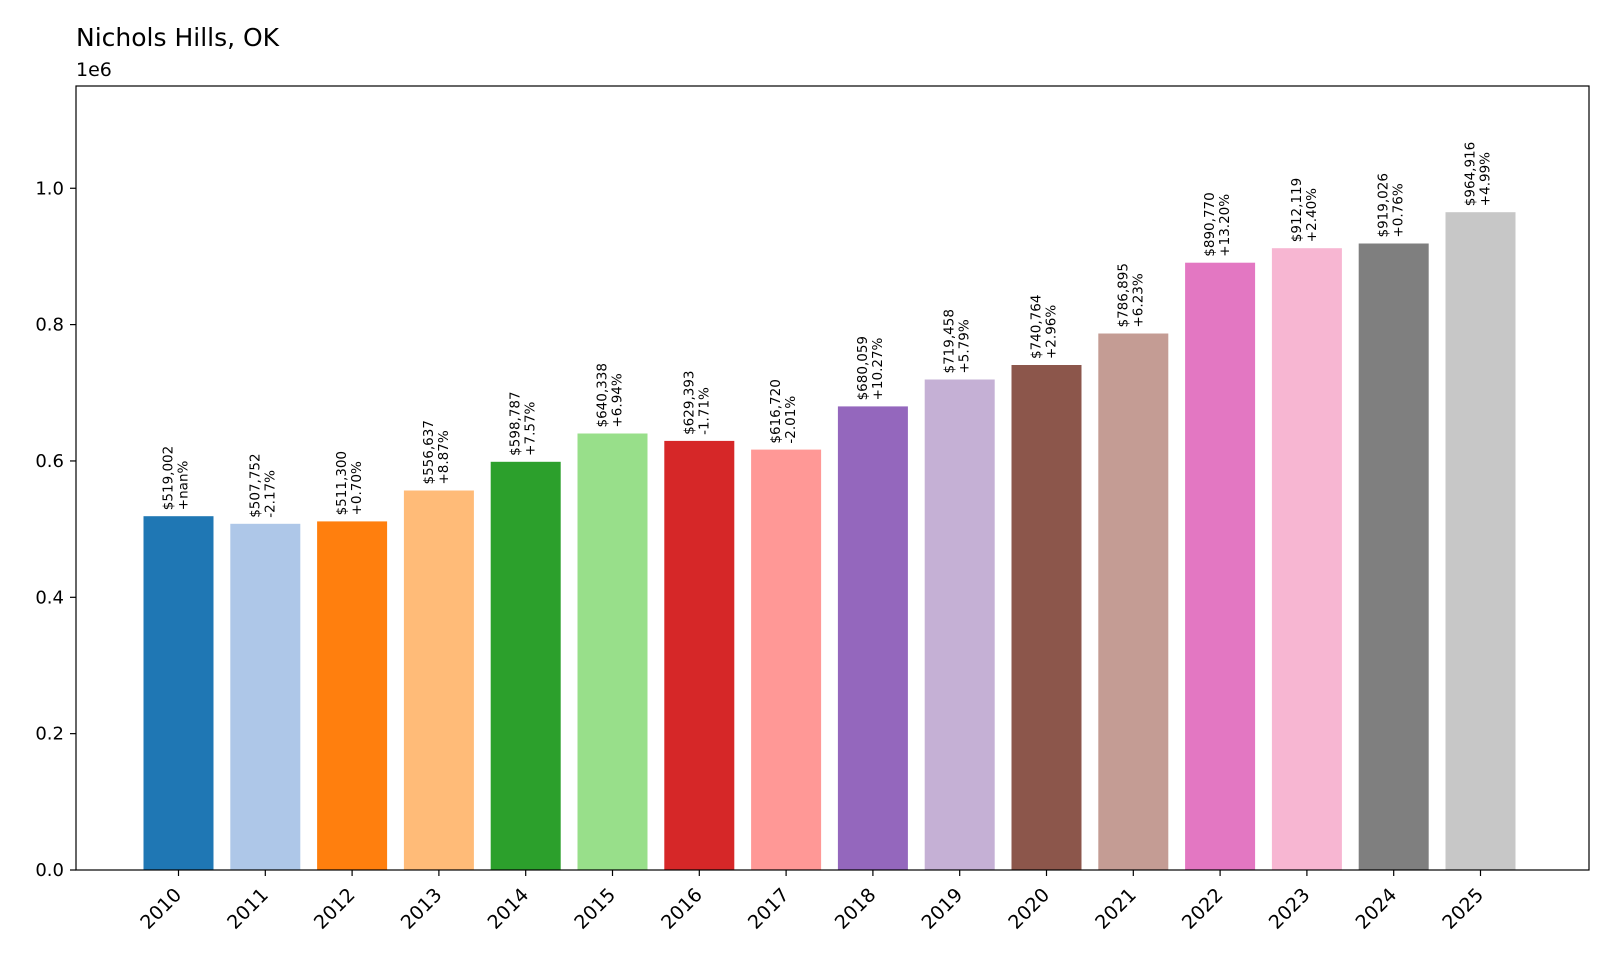 This screenshot has width=1600, height=960. I want to click on y-axis-offset-label: 1e6, so click(94, 70).